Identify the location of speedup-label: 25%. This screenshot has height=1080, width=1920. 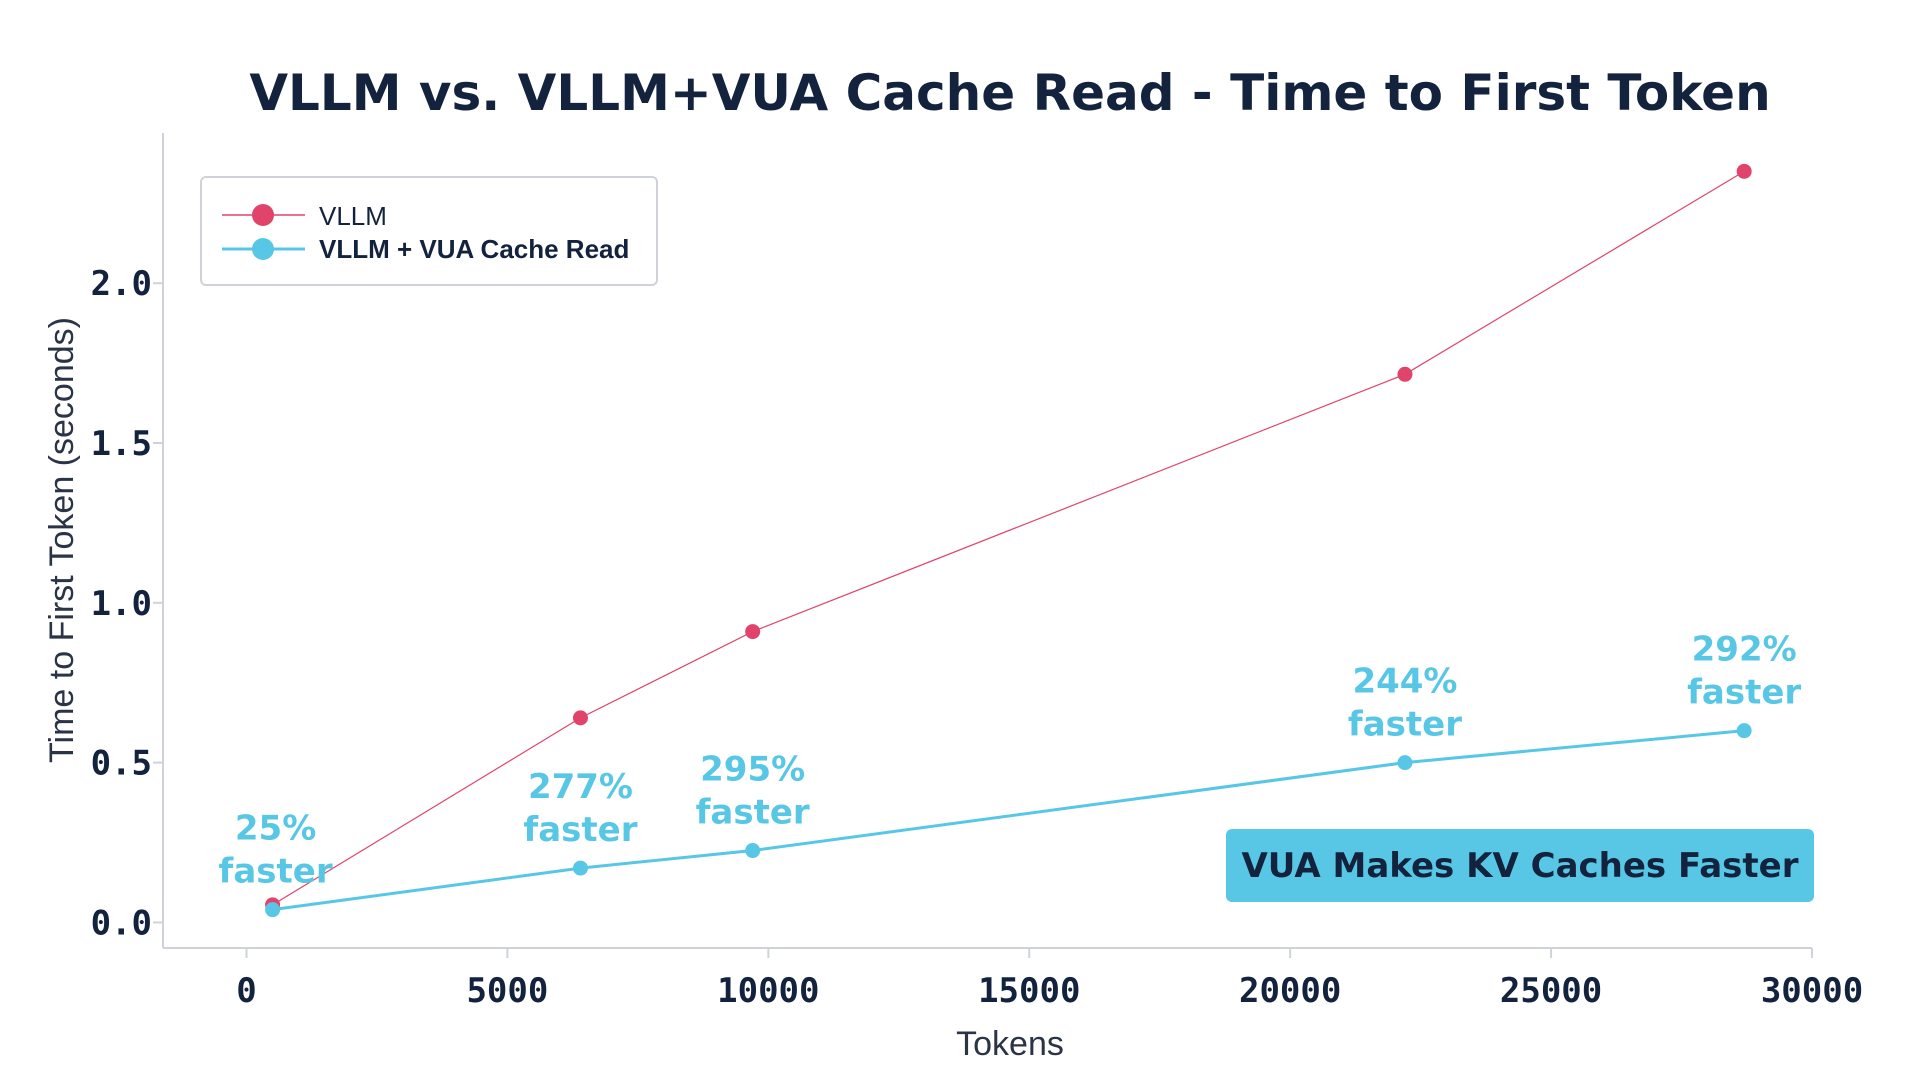
(275, 829).